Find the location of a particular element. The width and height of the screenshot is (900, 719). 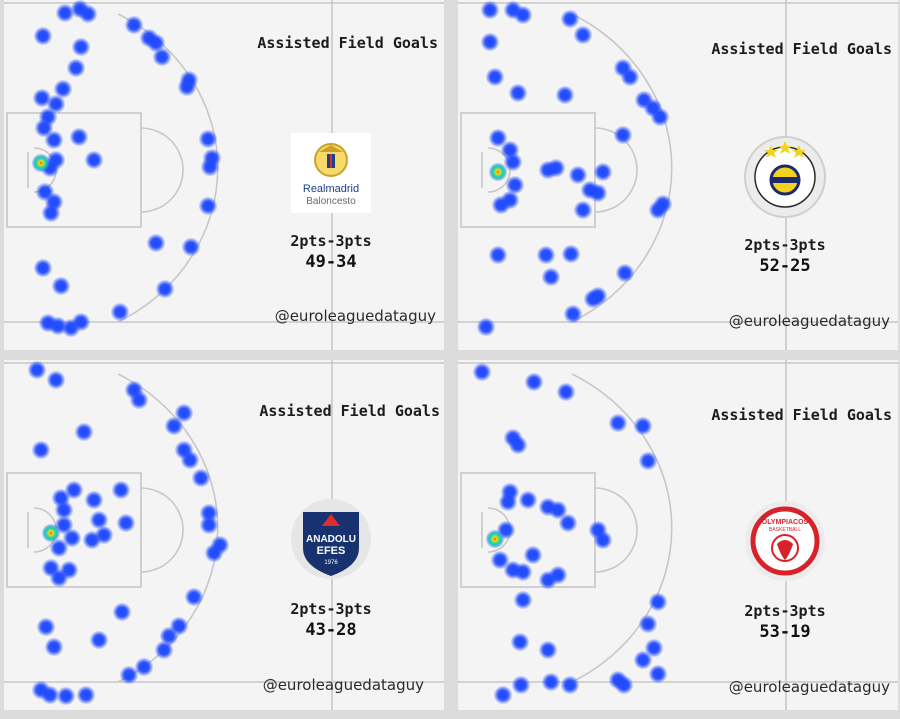

logo-subtext: BASKETBALL is located at coordinates (785, 530).